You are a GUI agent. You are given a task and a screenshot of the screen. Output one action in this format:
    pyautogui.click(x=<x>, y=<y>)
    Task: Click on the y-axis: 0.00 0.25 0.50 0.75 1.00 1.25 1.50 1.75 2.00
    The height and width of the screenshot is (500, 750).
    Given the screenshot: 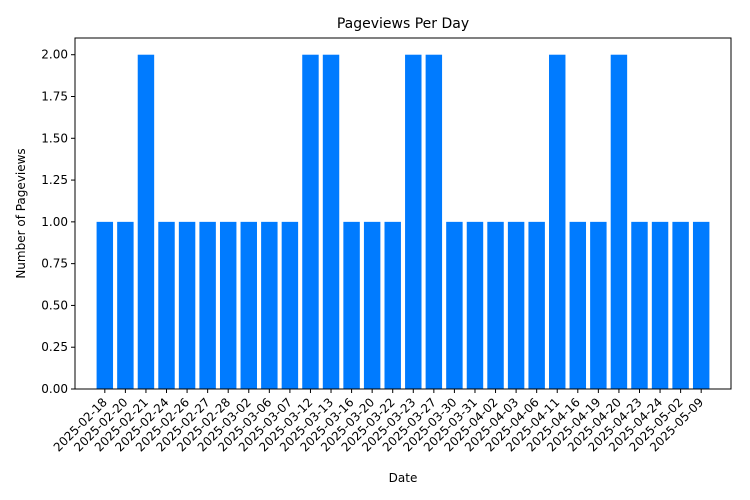 What is the action you would take?
    pyautogui.click(x=58, y=222)
    